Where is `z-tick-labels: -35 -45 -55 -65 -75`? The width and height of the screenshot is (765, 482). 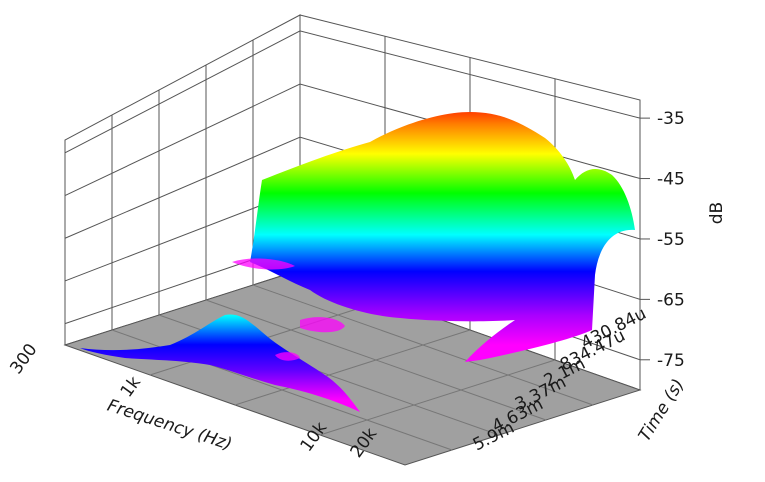
z-tick-labels: -35 -45 -55 -65 -75 is located at coordinates (662, 240).